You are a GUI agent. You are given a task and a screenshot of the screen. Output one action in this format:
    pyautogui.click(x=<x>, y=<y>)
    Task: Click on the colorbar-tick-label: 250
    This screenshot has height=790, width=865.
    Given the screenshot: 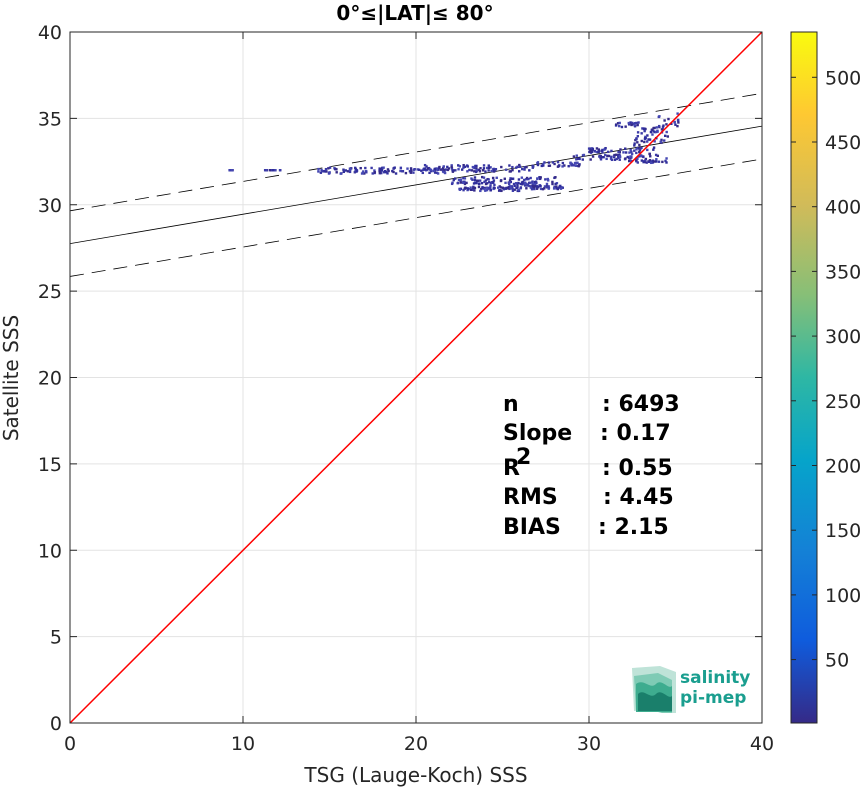 What is the action you would take?
    pyautogui.click(x=843, y=402)
    